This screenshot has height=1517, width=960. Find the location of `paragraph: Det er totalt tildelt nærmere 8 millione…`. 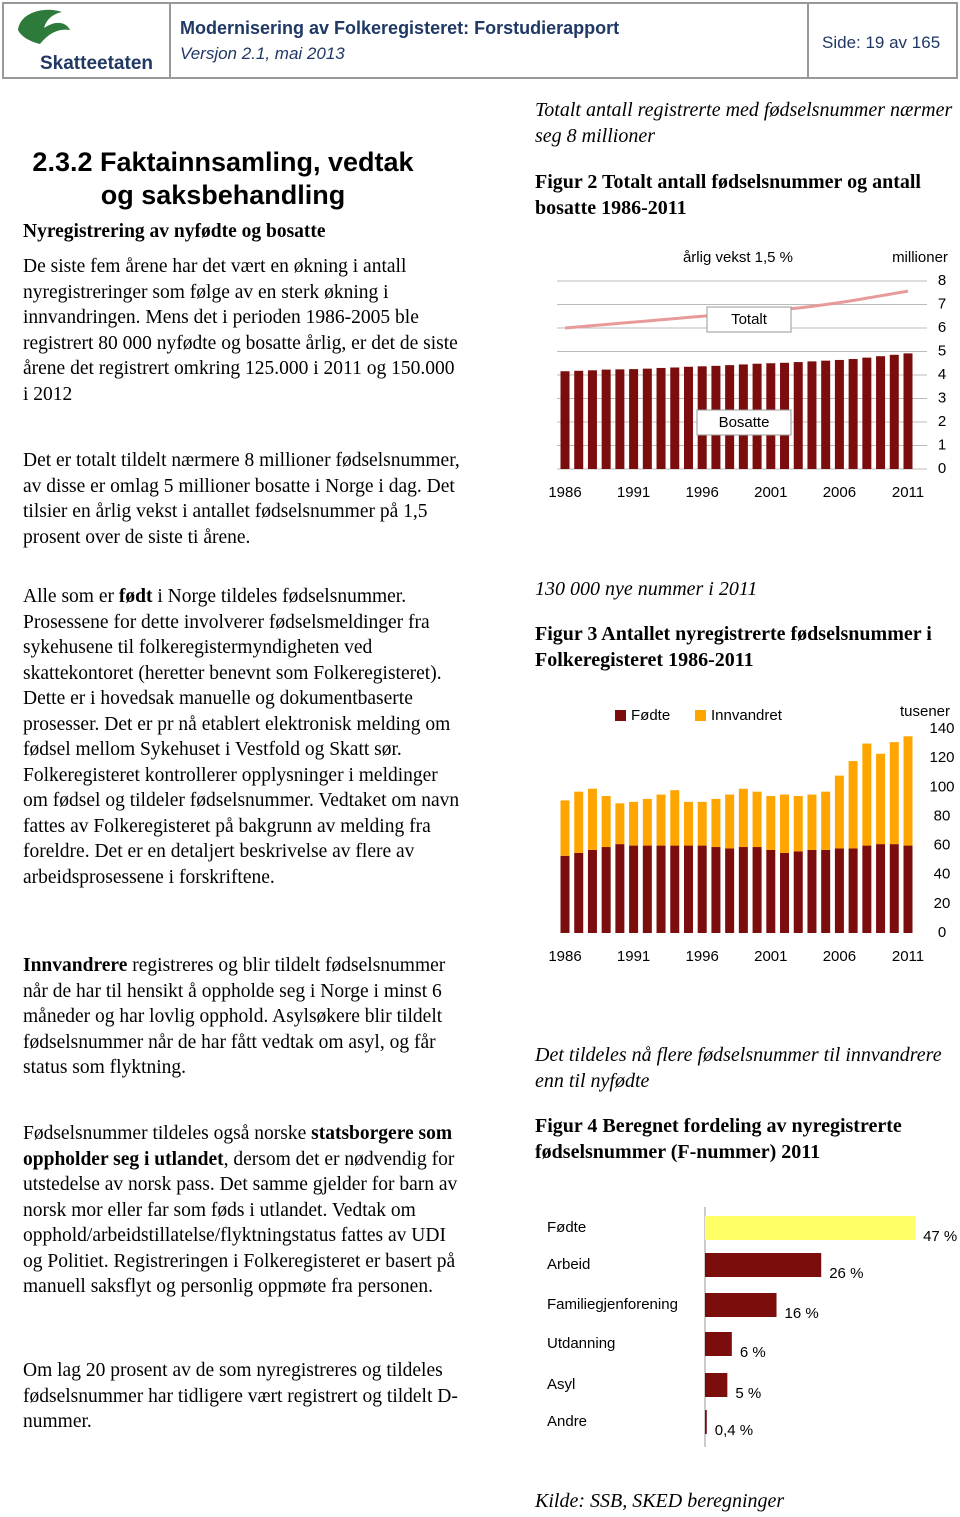

paragraph: Det er totalt tildelt nærmere 8 millione… is located at coordinates (243, 499).